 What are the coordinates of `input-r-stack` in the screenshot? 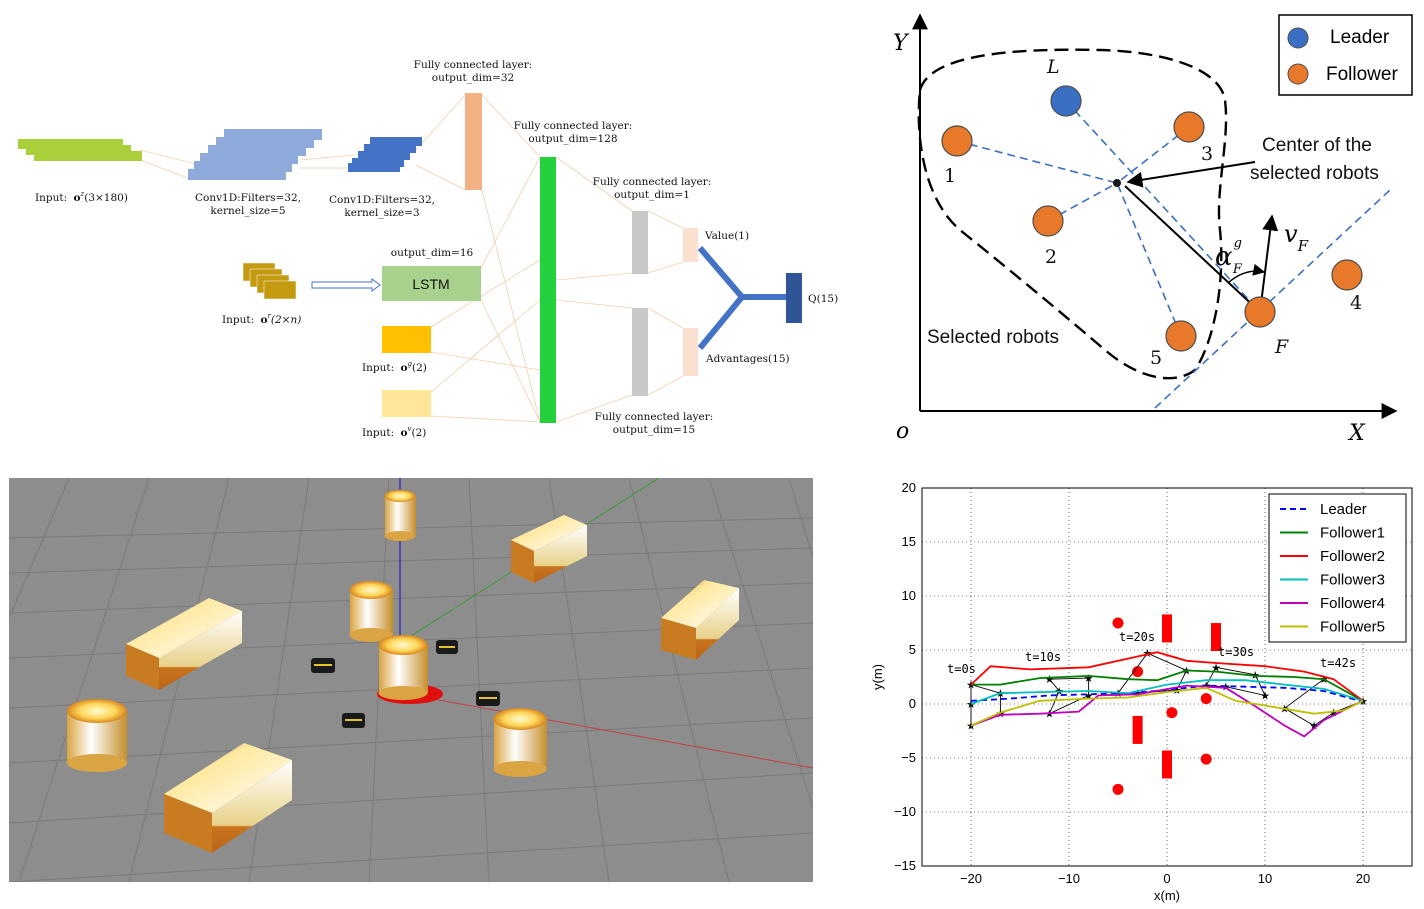 It's located at (269, 281).